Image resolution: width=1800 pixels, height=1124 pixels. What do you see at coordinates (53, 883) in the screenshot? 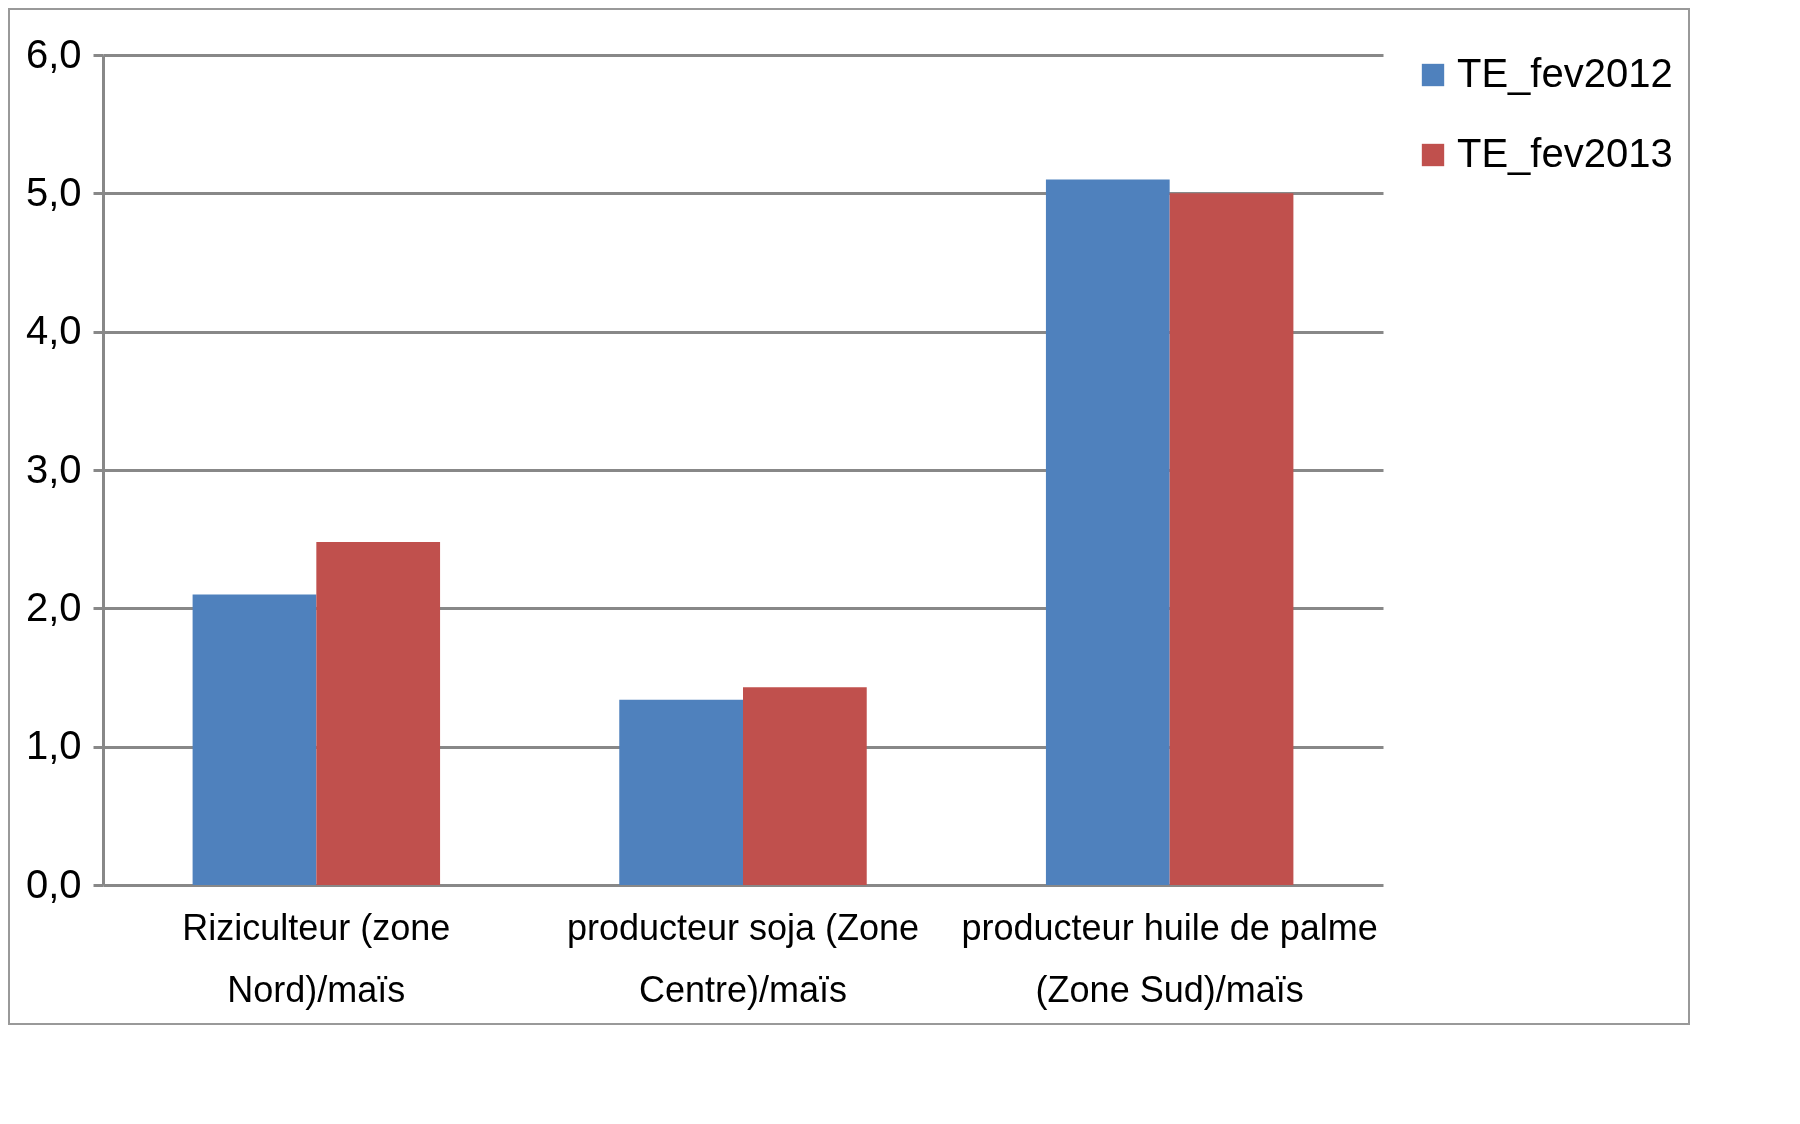
I see `y-tick-label: 0,0` at bounding box center [53, 883].